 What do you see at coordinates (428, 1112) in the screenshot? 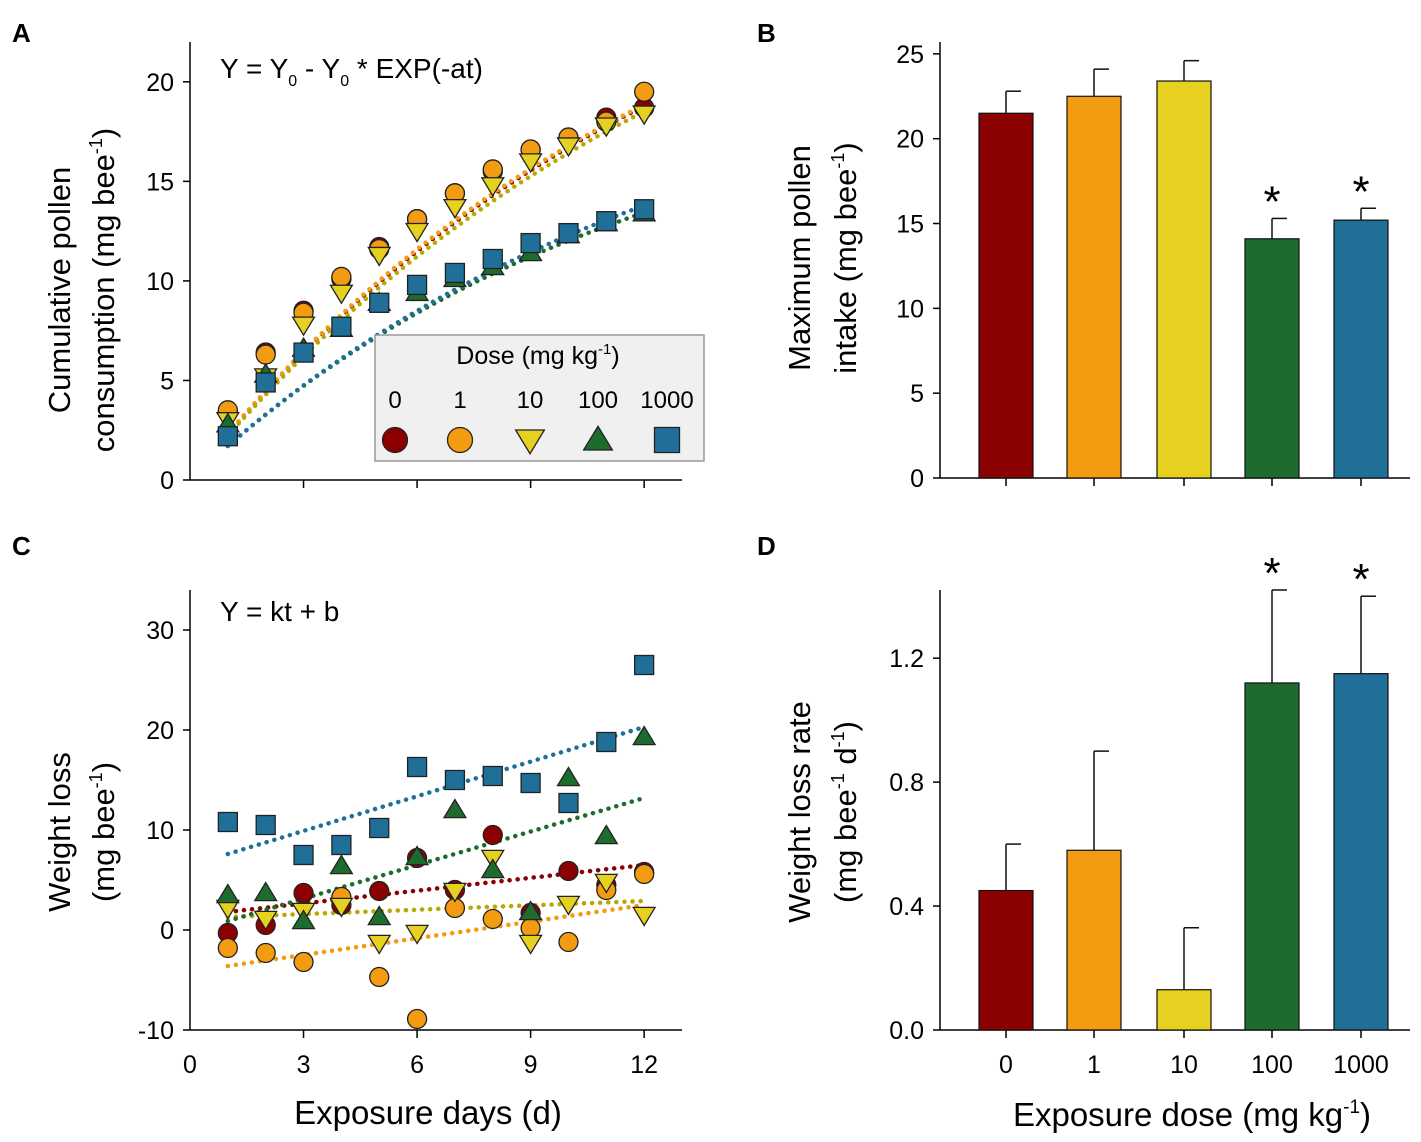
I see `panel-c-xlabel: Exposure days (d)` at bounding box center [428, 1112].